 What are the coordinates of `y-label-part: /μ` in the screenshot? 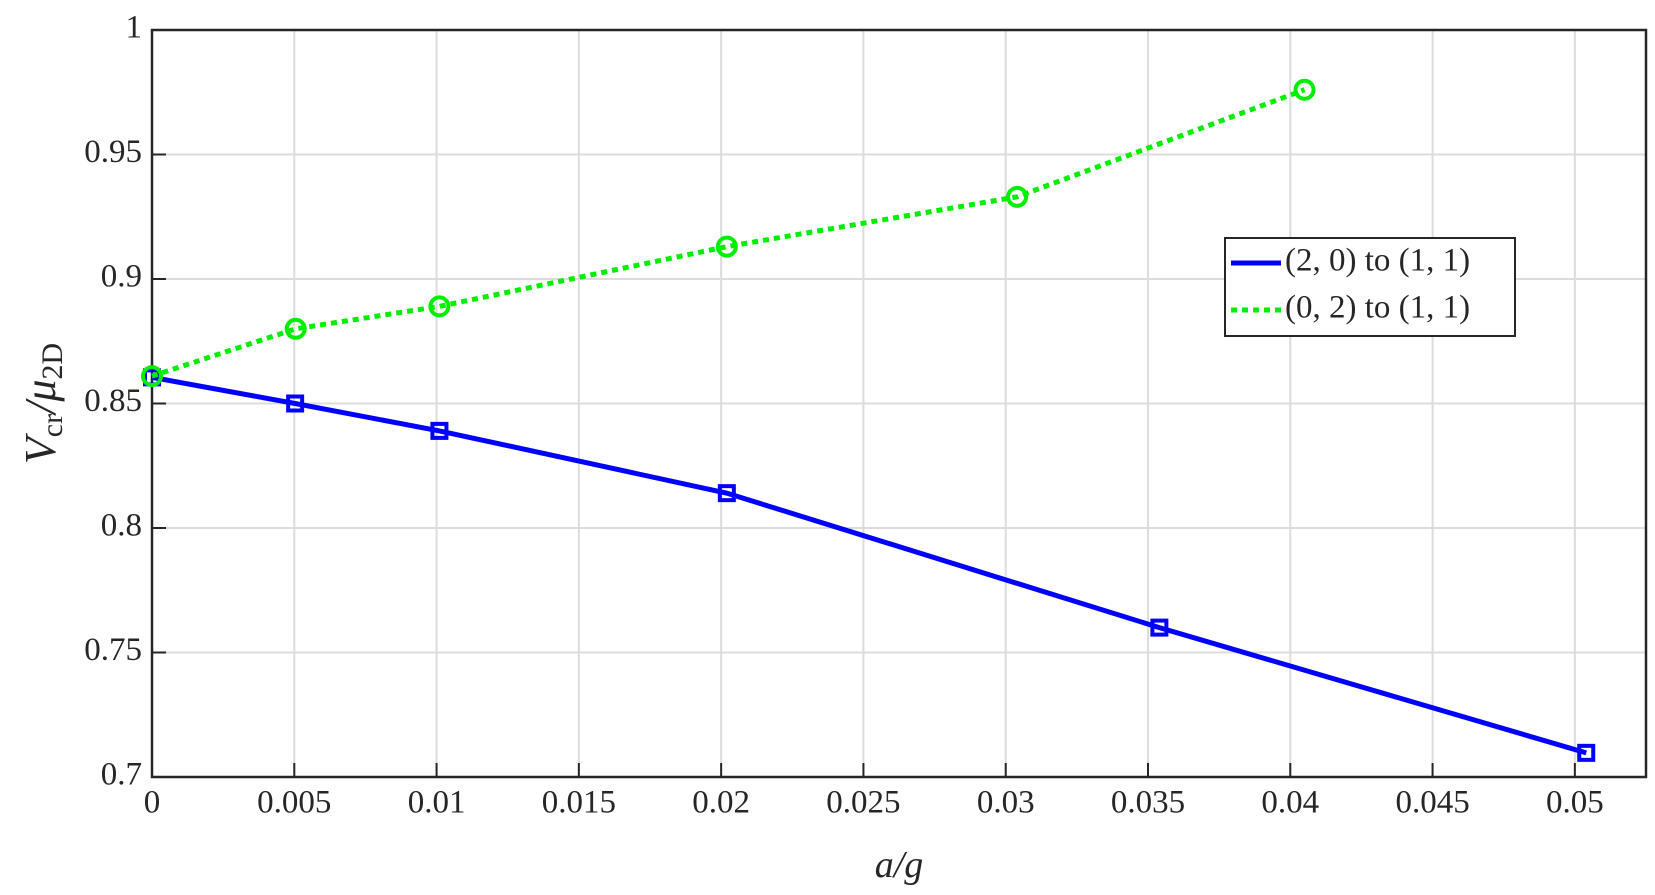 It's located at (40, 398).